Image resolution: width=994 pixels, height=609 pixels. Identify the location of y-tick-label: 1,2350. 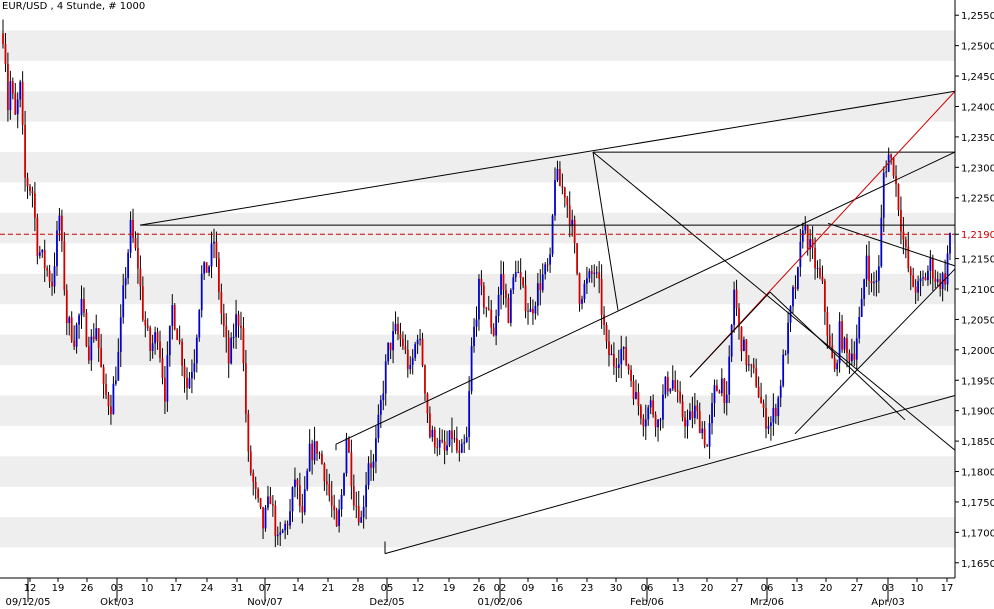
(977, 138).